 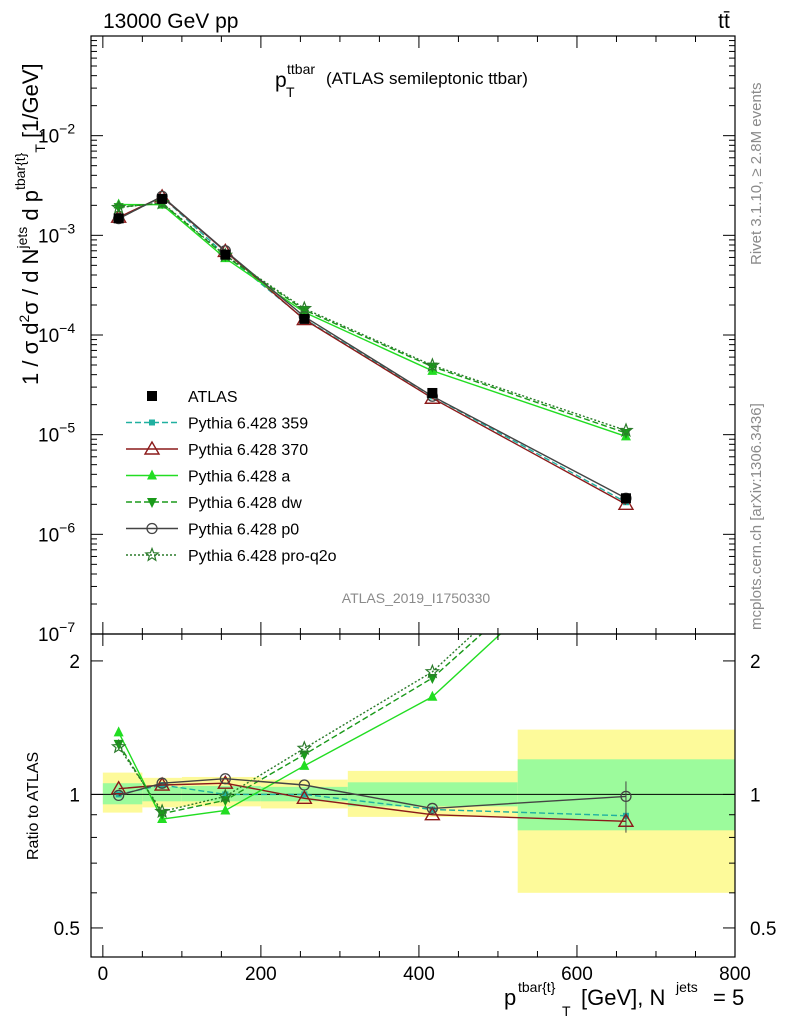 I want to click on legend-entry-atlas: ATLAS, so click(x=192, y=397).